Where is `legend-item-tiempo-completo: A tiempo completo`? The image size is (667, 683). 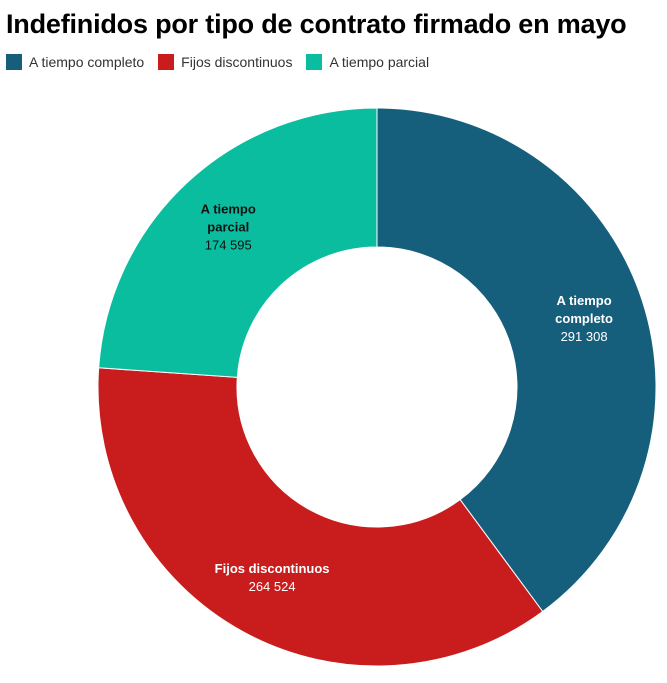 legend-item-tiempo-completo: A tiempo completo is located at coordinates (75, 62).